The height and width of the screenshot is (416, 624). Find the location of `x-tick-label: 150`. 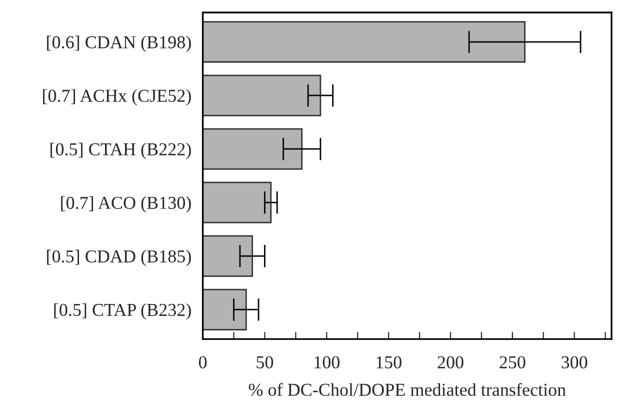

x-tick-label: 150 is located at coordinates (389, 362).